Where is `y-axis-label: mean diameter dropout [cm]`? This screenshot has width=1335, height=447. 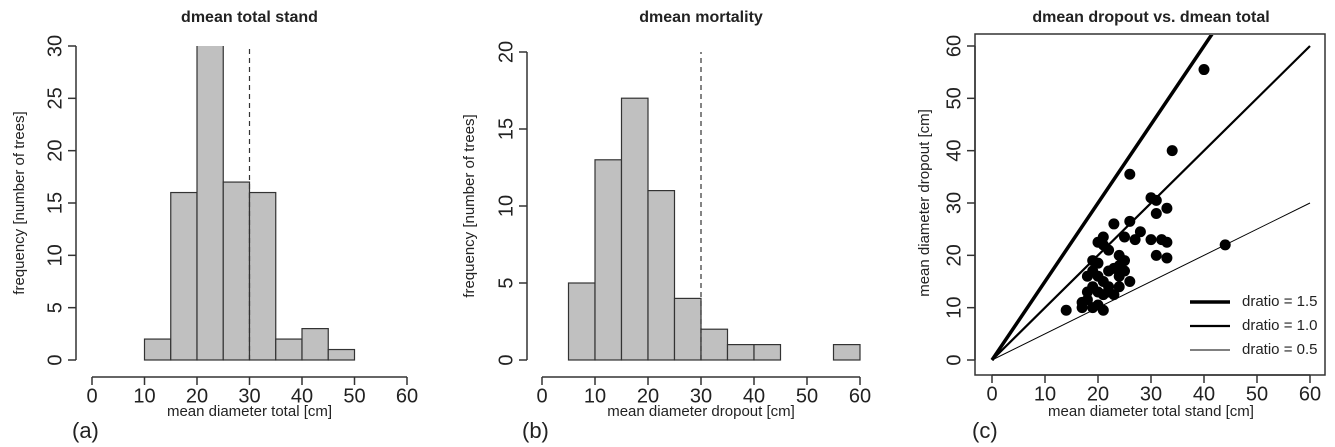
y-axis-label: mean diameter dropout [cm] is located at coordinates (924, 203).